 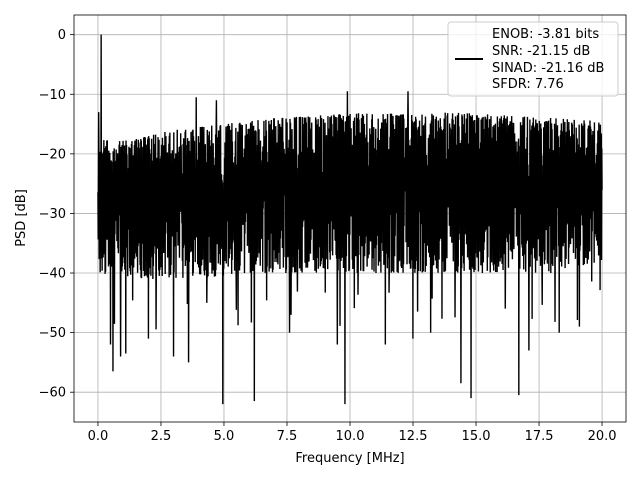 What do you see at coordinates (545, 34) in the screenshot?
I see `legend-line-1: ENOB: -3.81 bits` at bounding box center [545, 34].